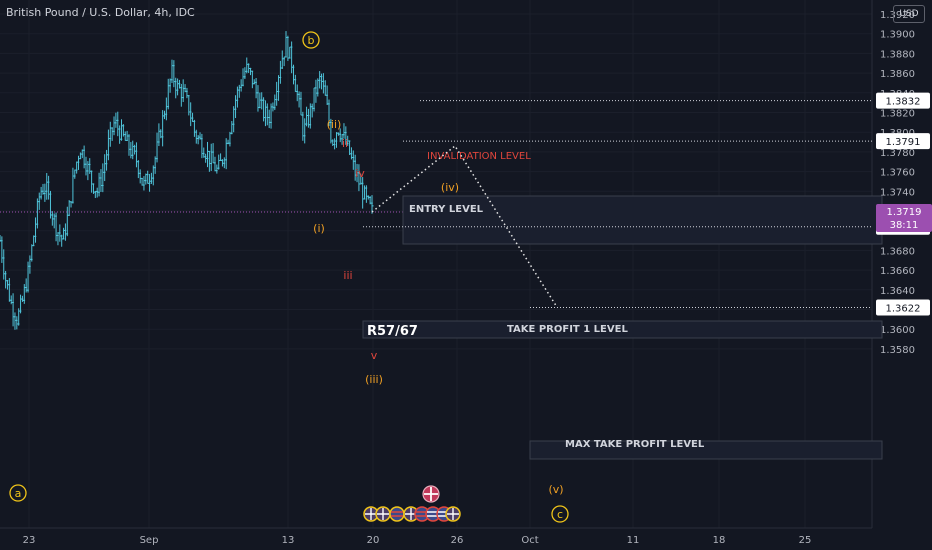  Describe the element at coordinates (897, 173) in the screenshot. I see `price-tick-label: 1.3760` at that location.